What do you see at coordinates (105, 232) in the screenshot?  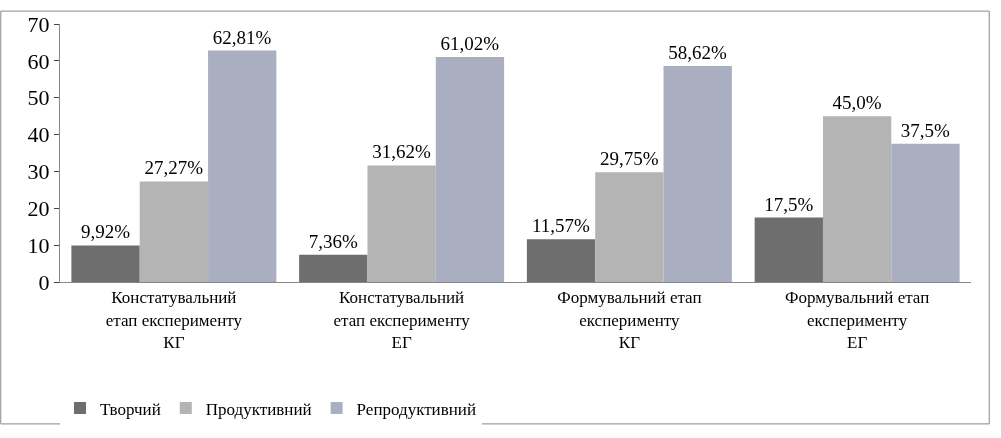 I see `data-label: 9,92%` at bounding box center [105, 232].